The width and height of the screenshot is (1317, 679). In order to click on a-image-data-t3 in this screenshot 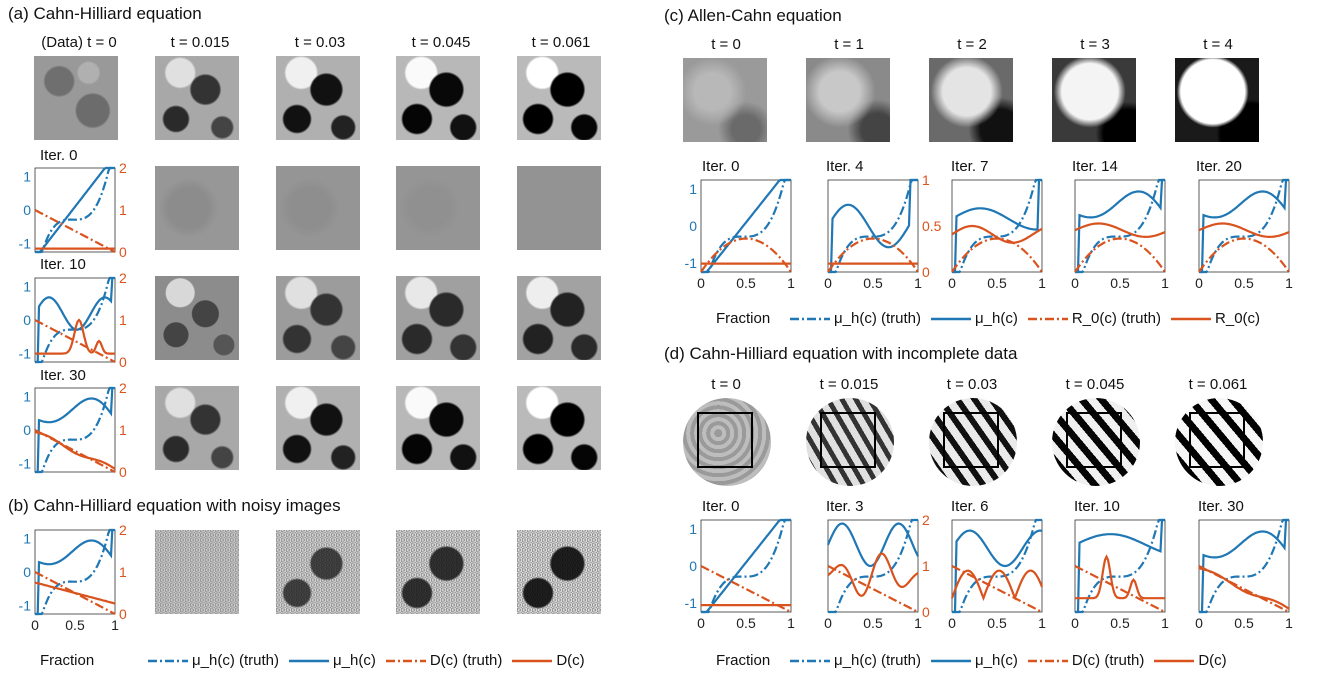, I will do `click(438, 98)`.